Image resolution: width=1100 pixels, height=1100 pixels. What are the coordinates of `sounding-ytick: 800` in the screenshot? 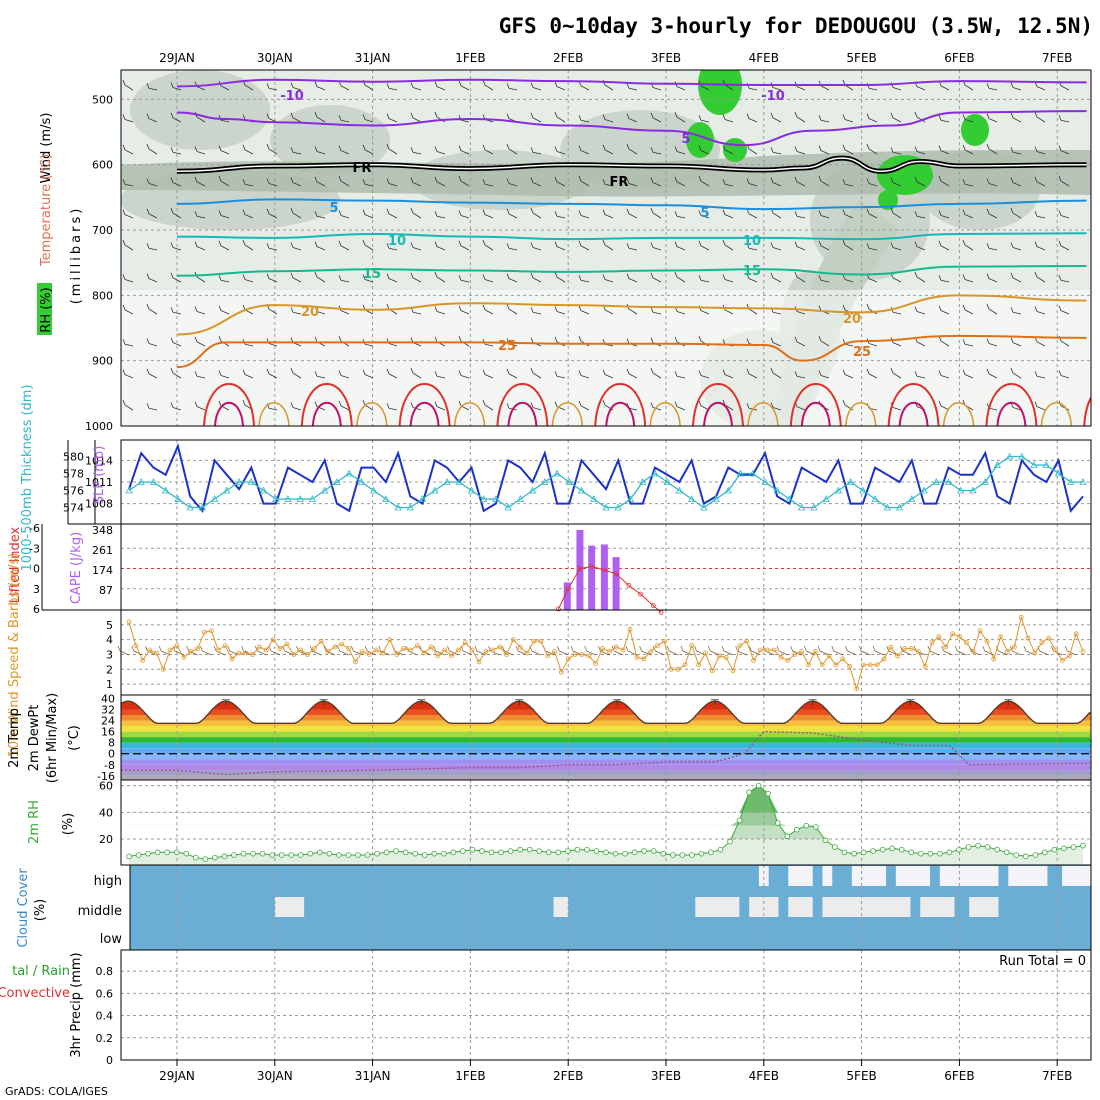 It's located at (102, 295).